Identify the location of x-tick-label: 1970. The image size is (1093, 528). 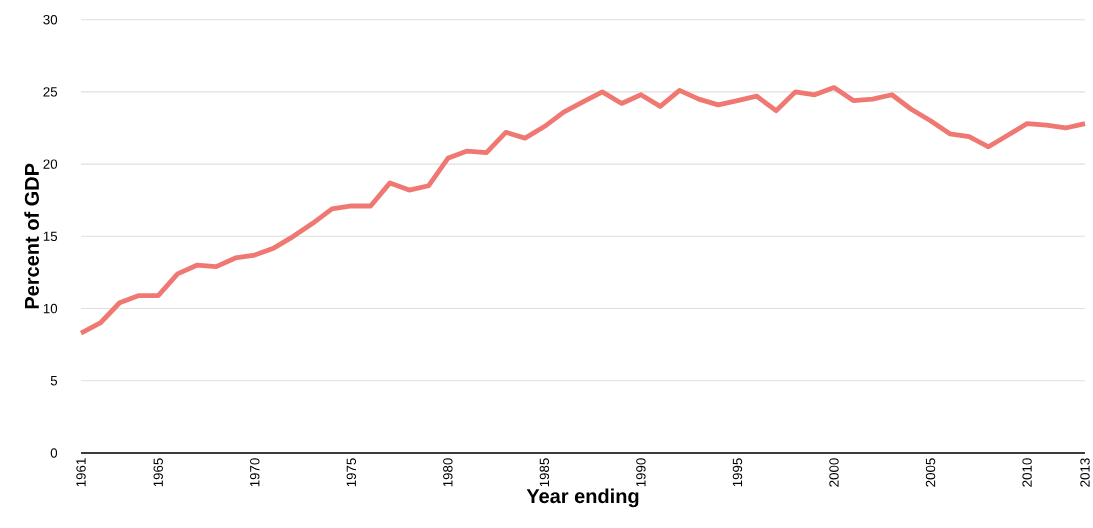
(255, 472).